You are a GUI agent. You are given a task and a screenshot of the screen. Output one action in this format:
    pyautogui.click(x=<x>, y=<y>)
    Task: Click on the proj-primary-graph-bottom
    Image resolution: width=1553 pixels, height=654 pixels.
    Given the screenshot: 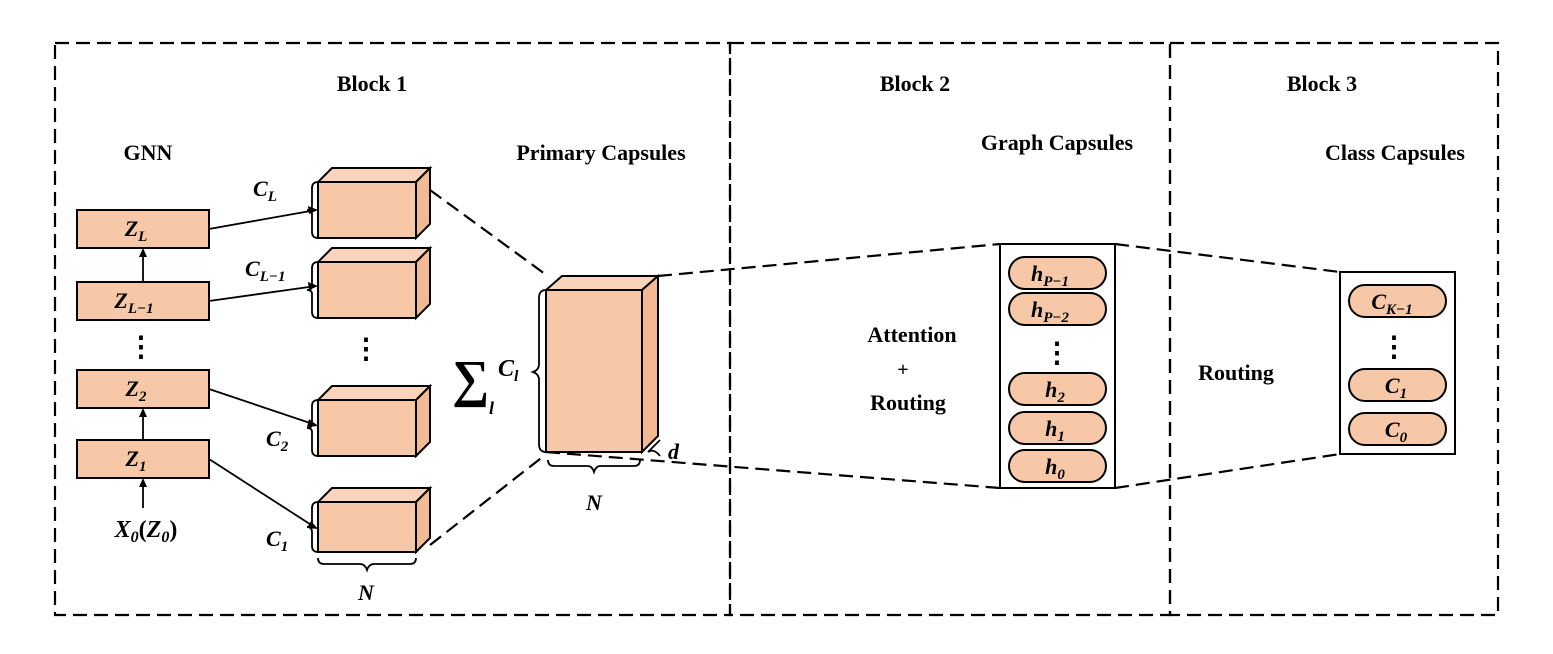 What is the action you would take?
    pyautogui.click(x=773, y=470)
    